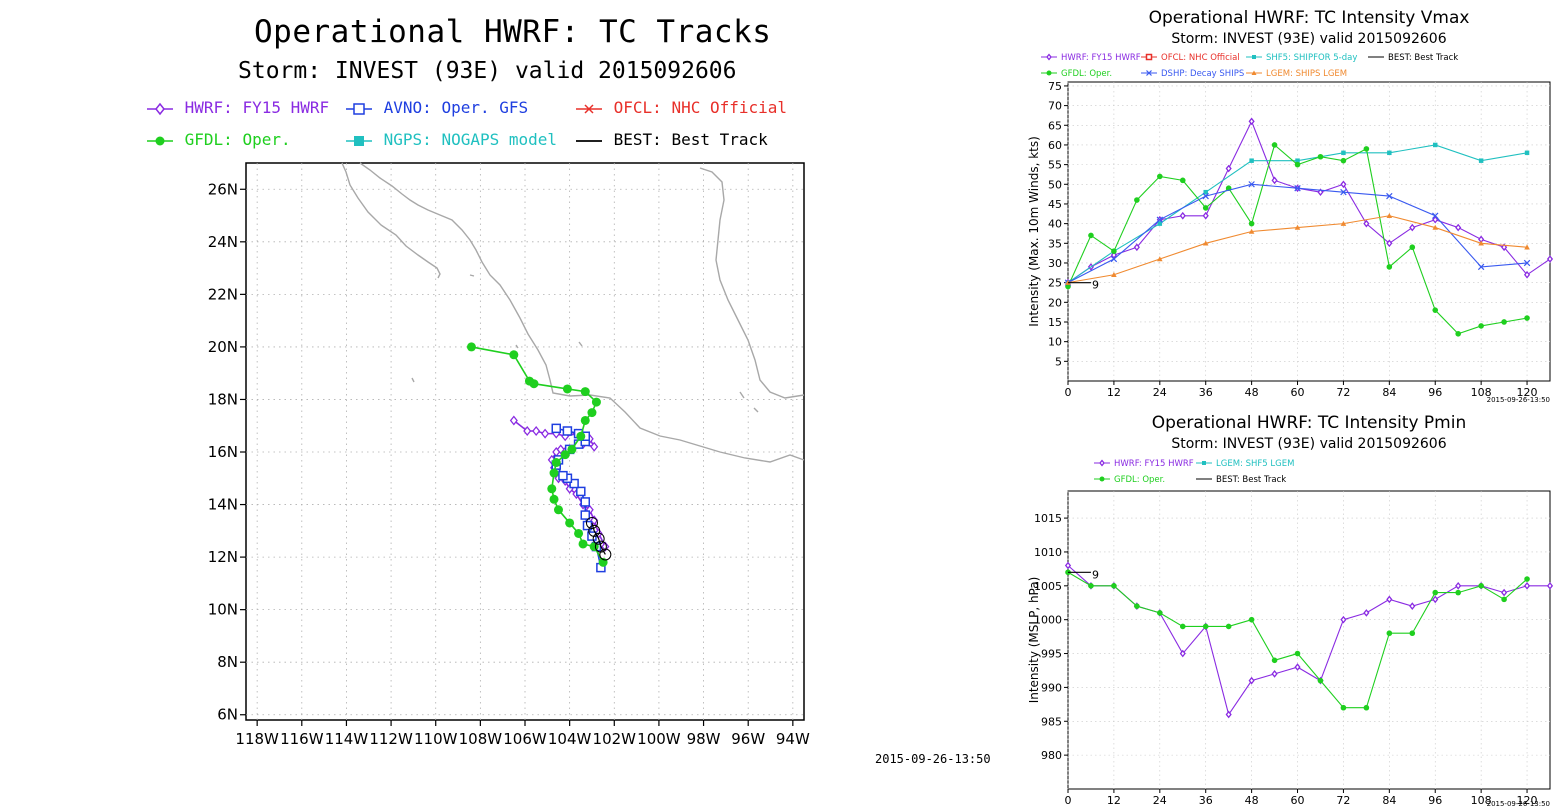 Image resolution: width=1564 pixels, height=810 pixels. I want to click on legend-marker-best, so click(589, 140).